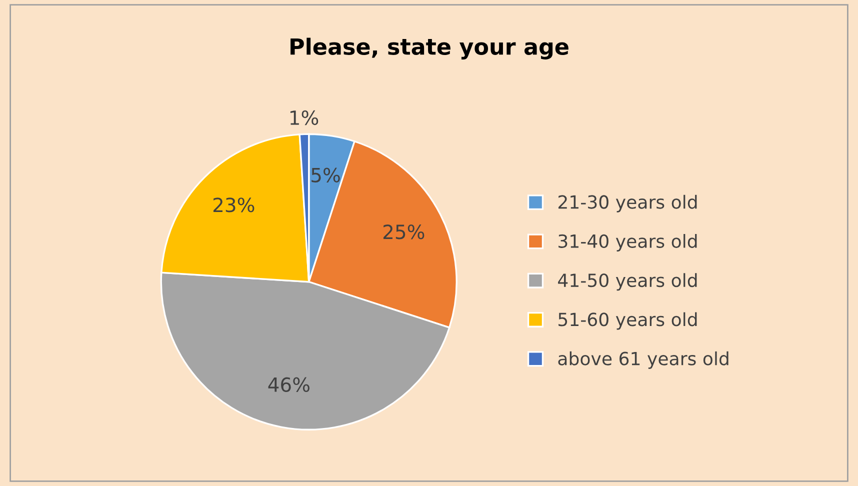 This screenshot has height=486, width=858. I want to click on legend-label: above 61 years old, so click(643, 360).